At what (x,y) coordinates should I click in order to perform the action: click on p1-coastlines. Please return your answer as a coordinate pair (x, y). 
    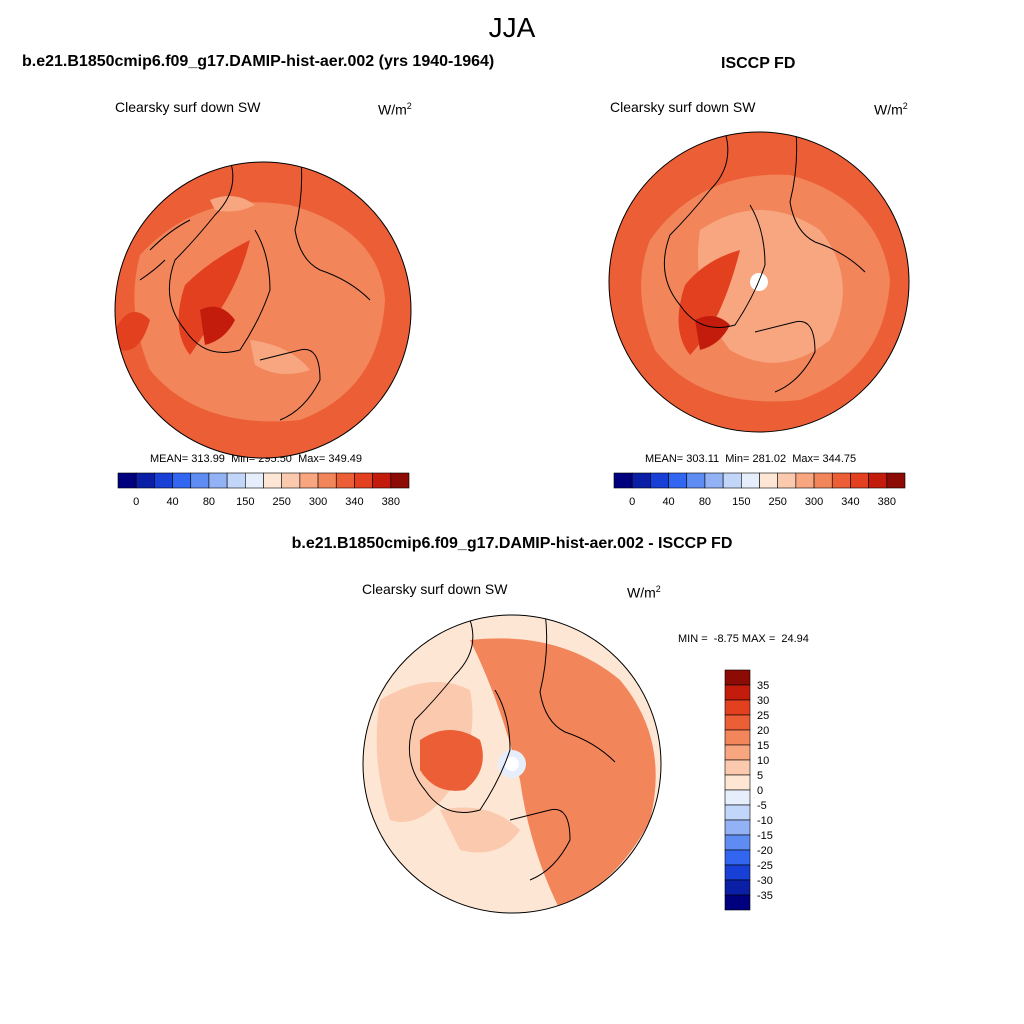
    Looking at the image, I should click on (255, 291).